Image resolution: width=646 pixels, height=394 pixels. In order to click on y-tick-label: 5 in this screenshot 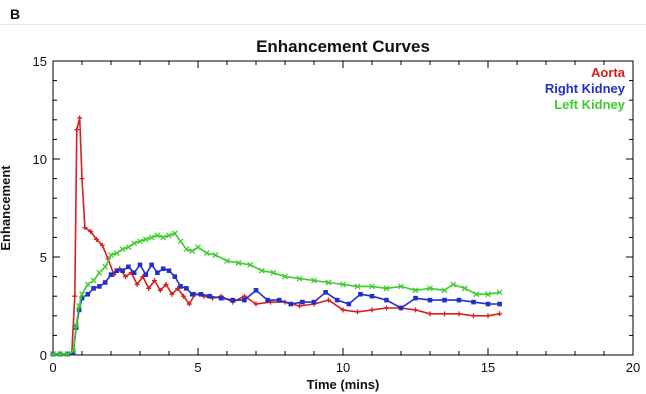, I will do `click(43, 257)`.